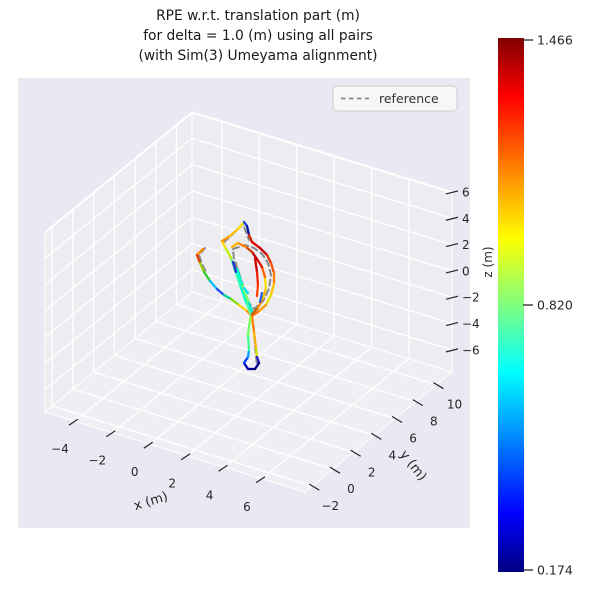  What do you see at coordinates (135, 472) in the screenshot?
I see `x-tick-label: 0` at bounding box center [135, 472].